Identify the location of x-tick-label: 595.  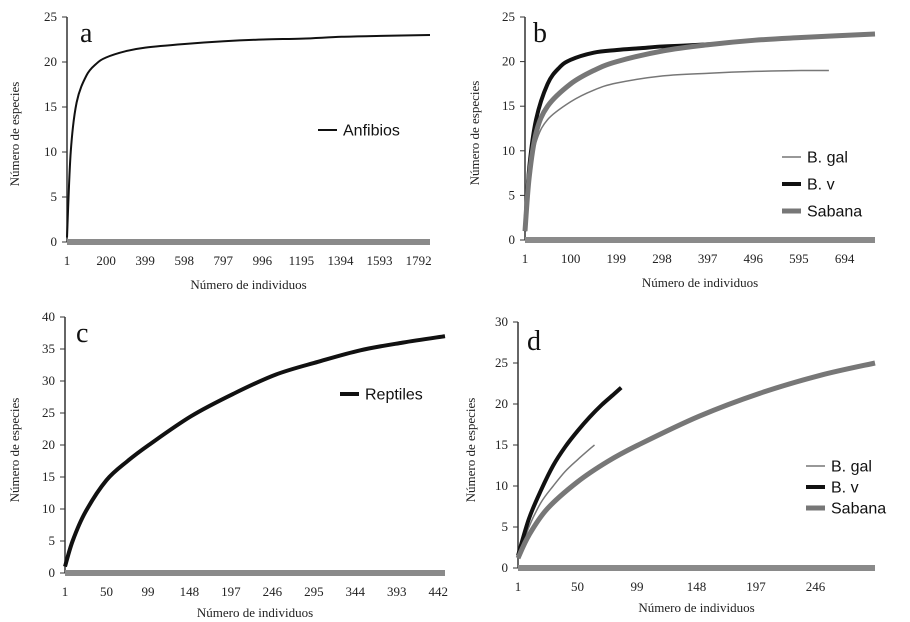
(799, 258).